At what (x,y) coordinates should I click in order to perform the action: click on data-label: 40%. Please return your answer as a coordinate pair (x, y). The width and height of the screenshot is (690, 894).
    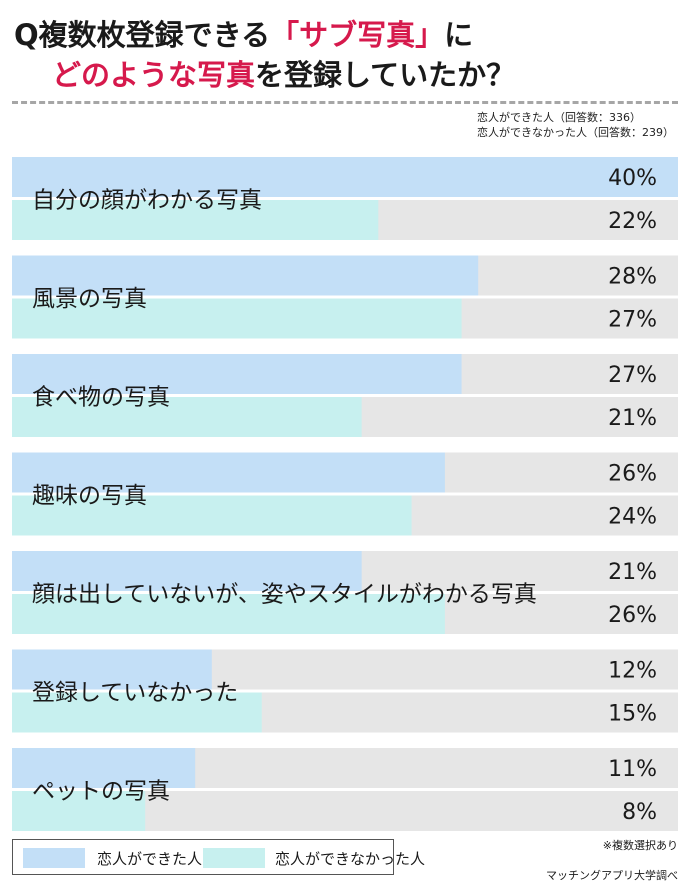
    Looking at the image, I should click on (632, 178).